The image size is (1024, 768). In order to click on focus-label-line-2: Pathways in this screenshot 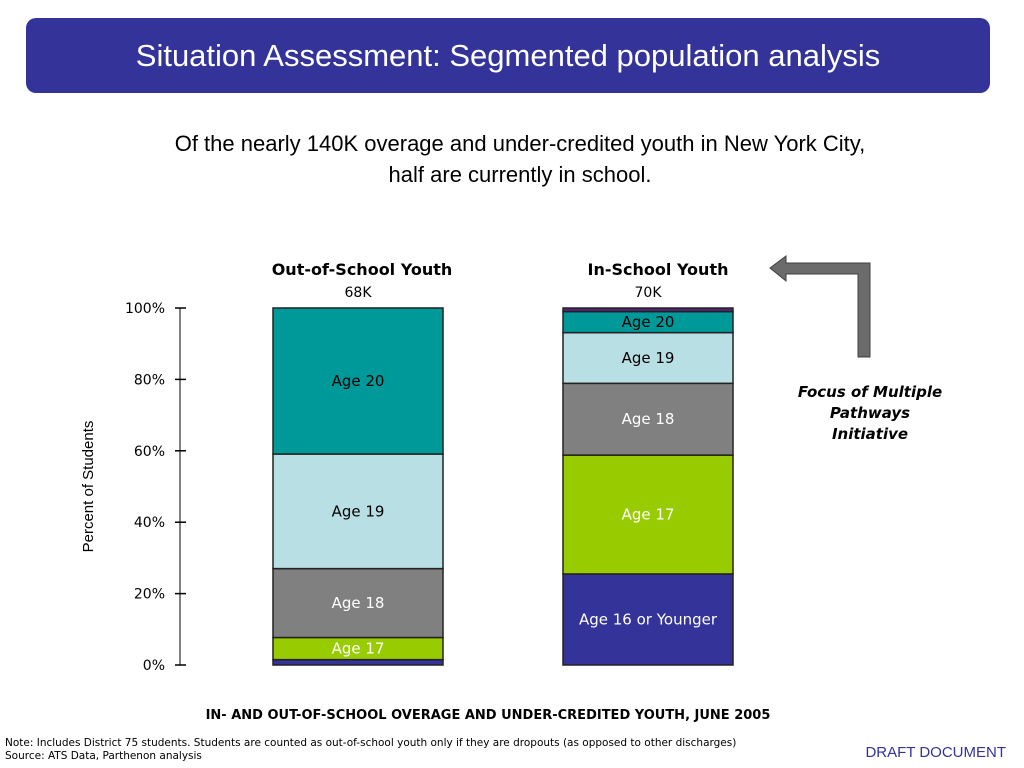, I will do `click(870, 413)`.